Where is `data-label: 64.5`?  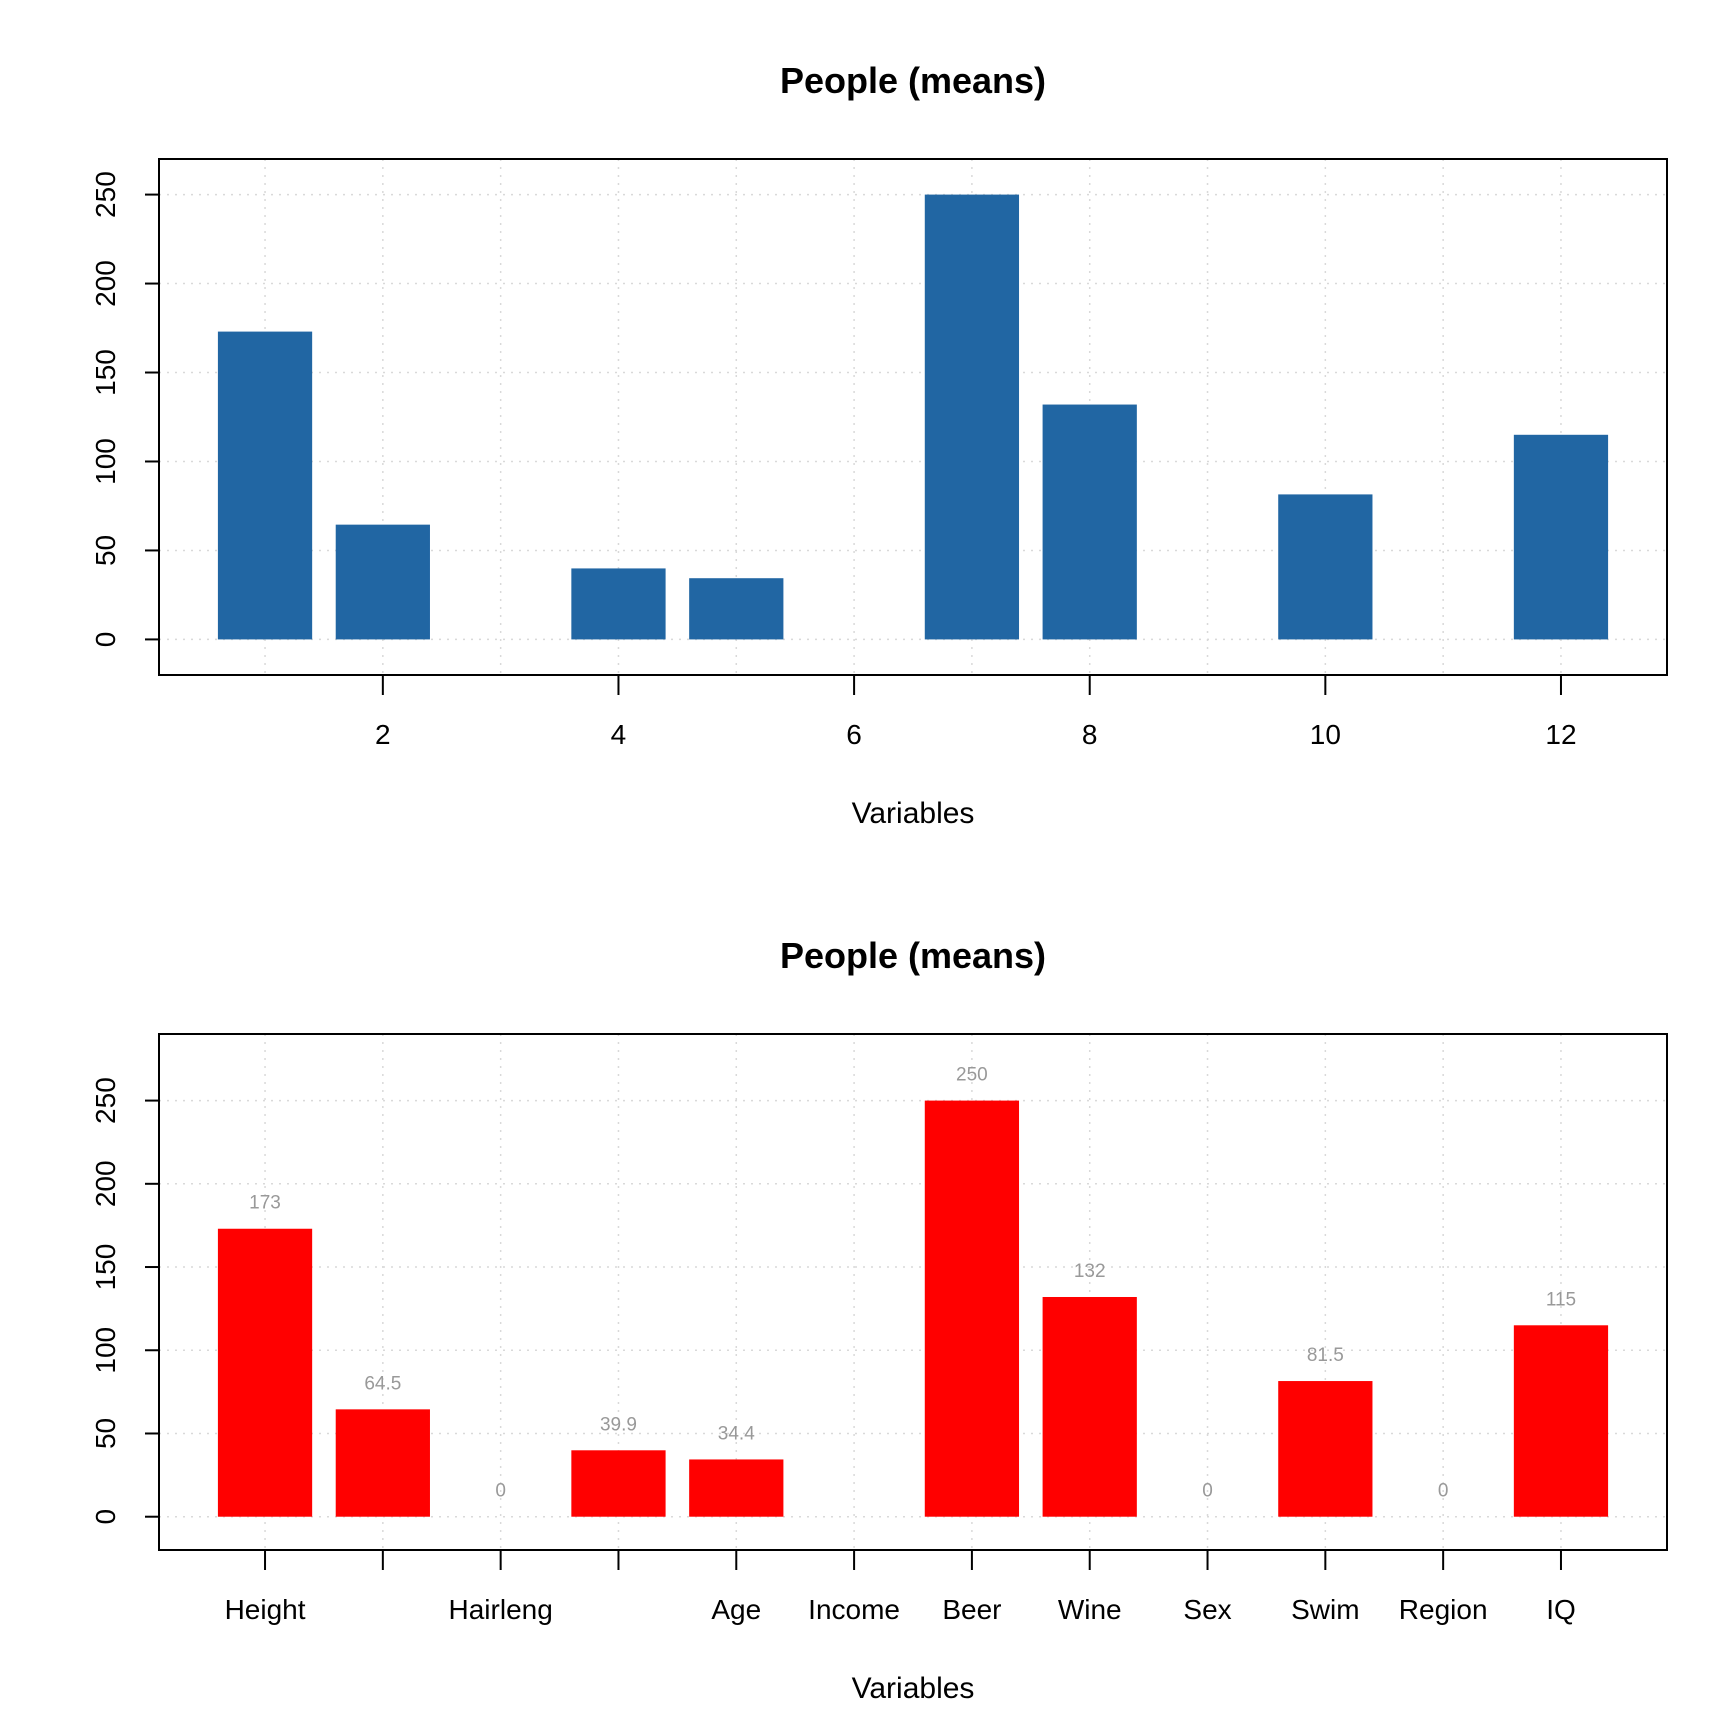 data-label: 64.5 is located at coordinates (382, 1383).